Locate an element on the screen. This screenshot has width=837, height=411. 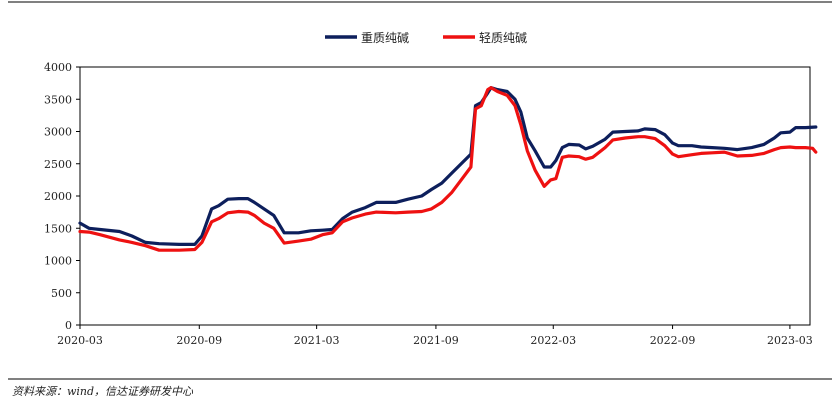
x-tick-label: 2021-03 is located at coordinates (317, 340).